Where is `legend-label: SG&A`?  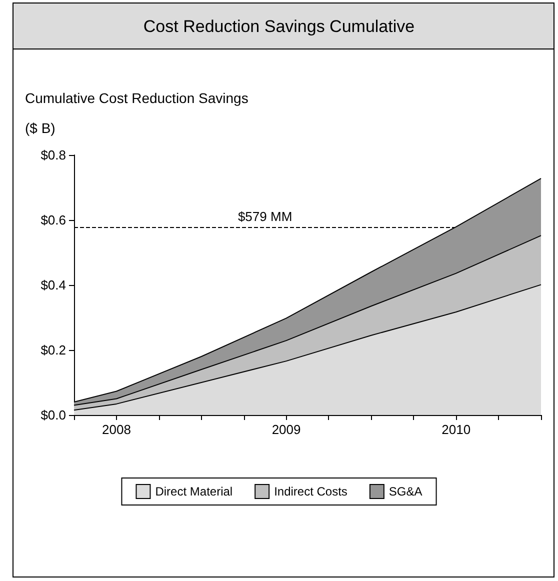
legend-label: SG&A is located at coordinates (405, 491).